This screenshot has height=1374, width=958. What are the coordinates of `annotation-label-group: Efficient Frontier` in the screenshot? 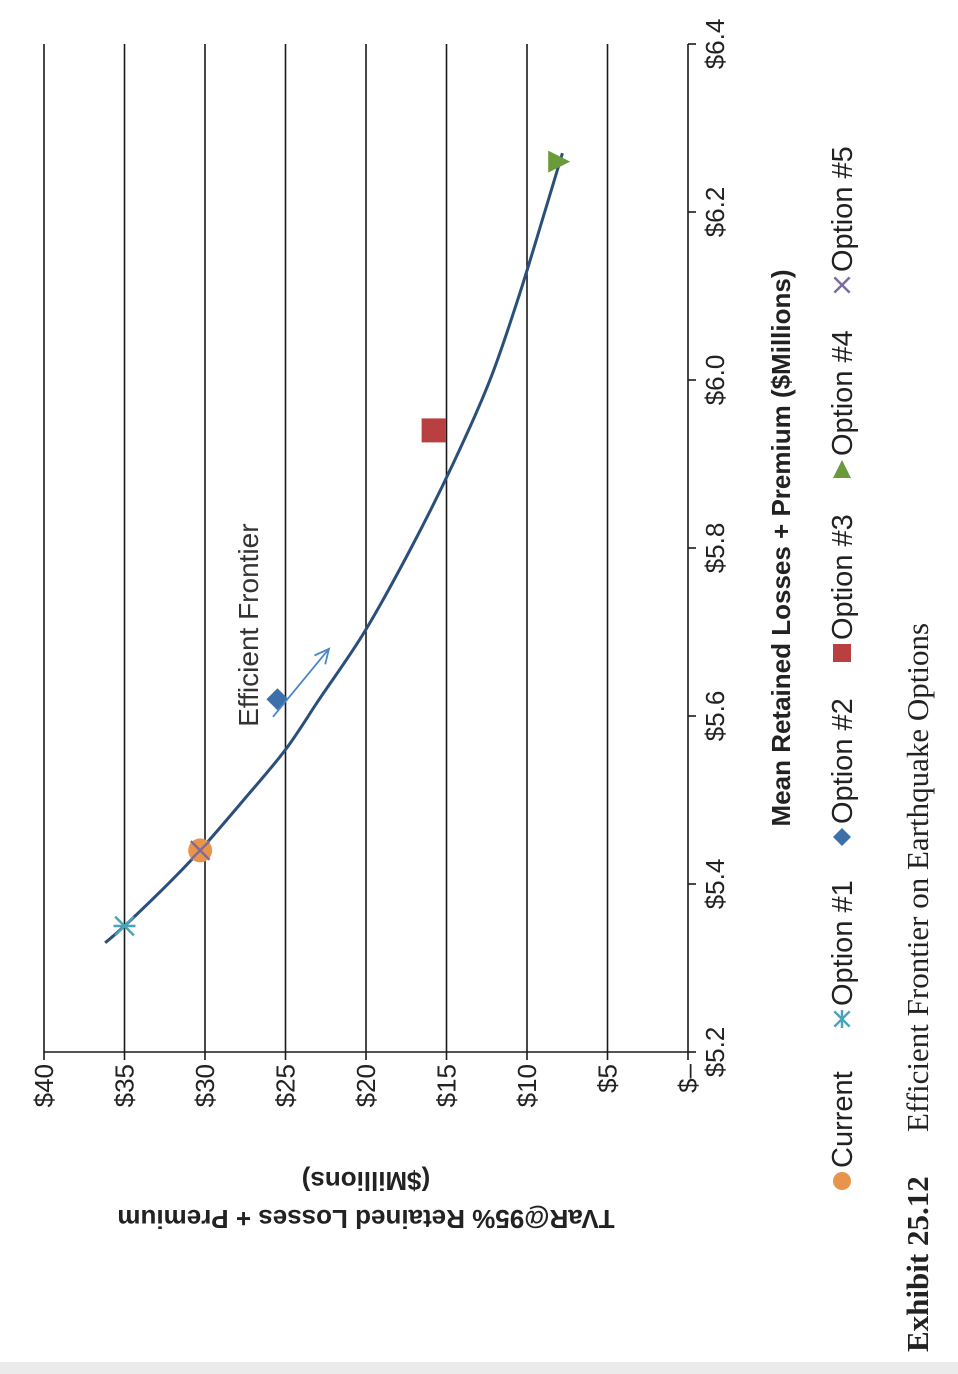 It's located at (248, 624).